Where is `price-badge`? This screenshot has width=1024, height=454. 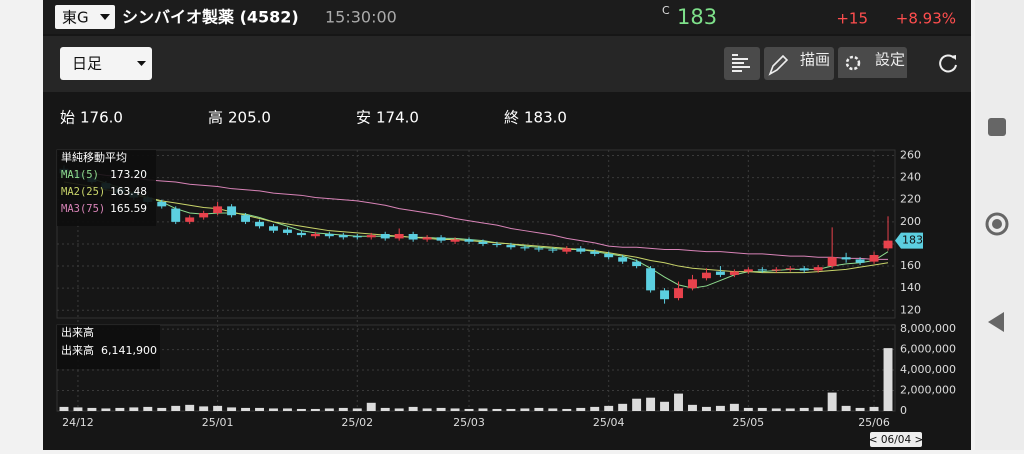
price-badge is located at coordinates (909, 240).